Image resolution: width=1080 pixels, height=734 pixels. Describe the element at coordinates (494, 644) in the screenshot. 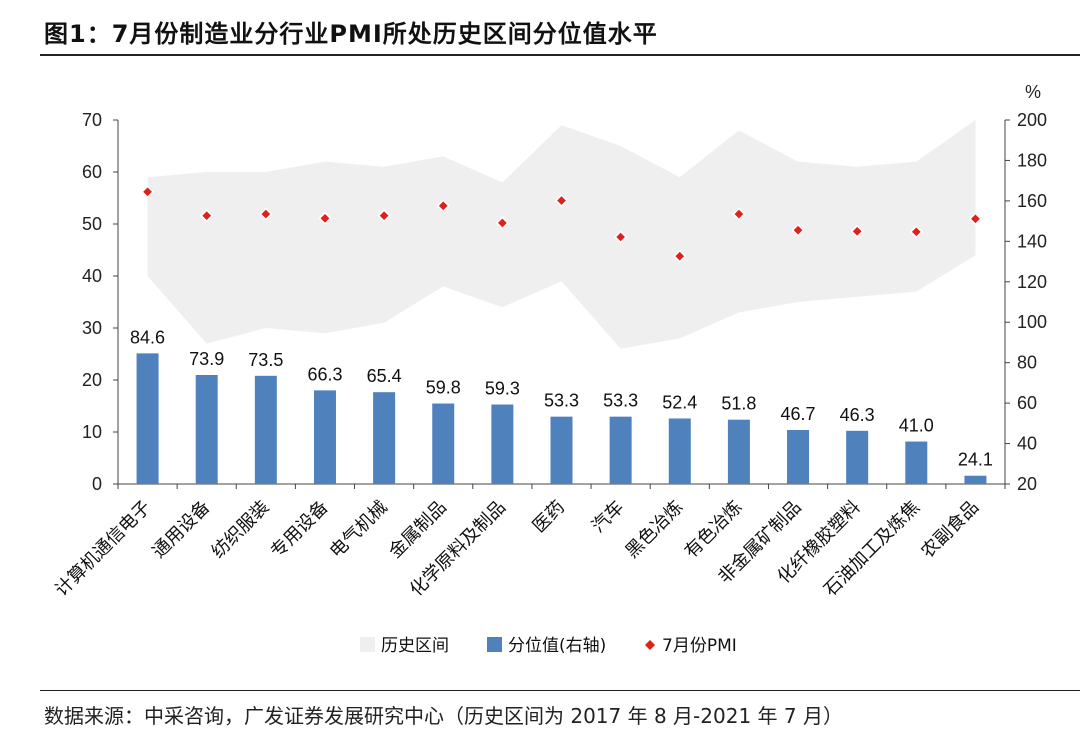

I see `legend-bar-swatch` at that location.